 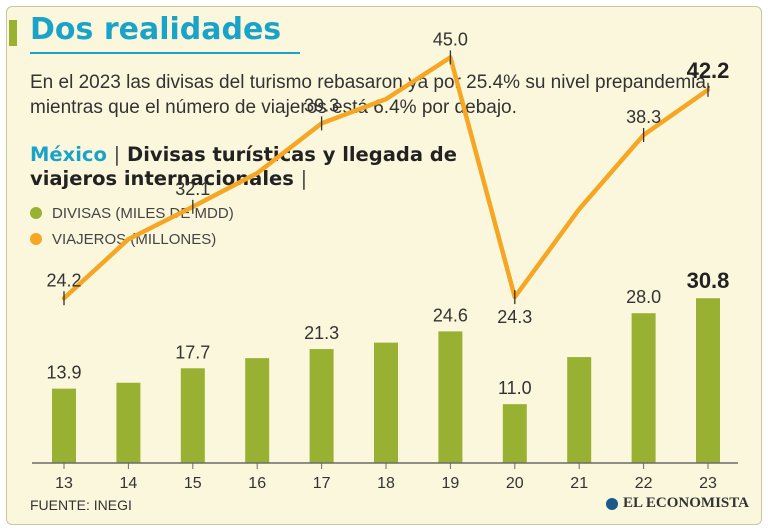 I want to click on bar-label-15: 17.7, so click(x=192, y=352).